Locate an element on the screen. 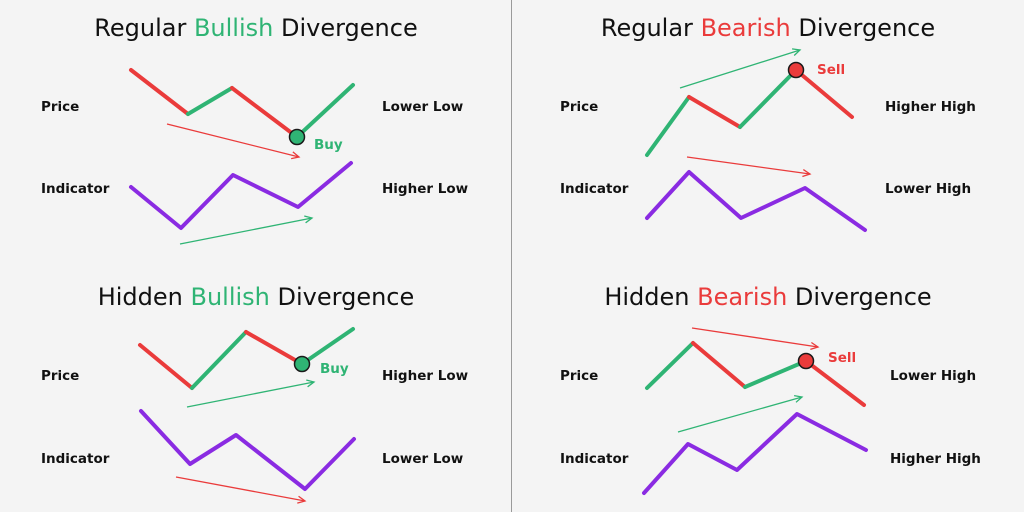 Image resolution: width=1024 pixels, height=512 pixels. indicator-note: Higher High is located at coordinates (935, 459).